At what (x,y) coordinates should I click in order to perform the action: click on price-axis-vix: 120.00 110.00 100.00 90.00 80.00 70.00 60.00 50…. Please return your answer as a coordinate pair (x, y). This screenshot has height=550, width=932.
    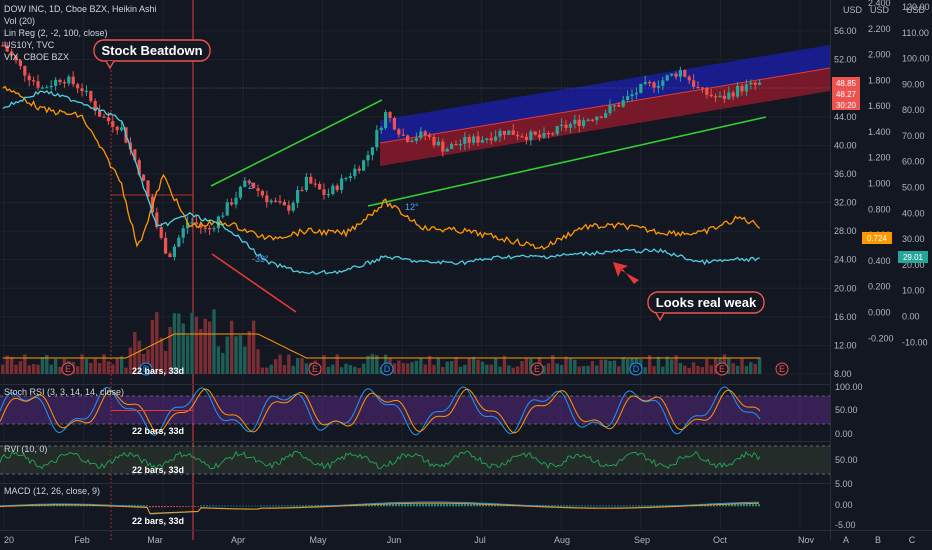
    Looking at the image, I should click on (916, 174).